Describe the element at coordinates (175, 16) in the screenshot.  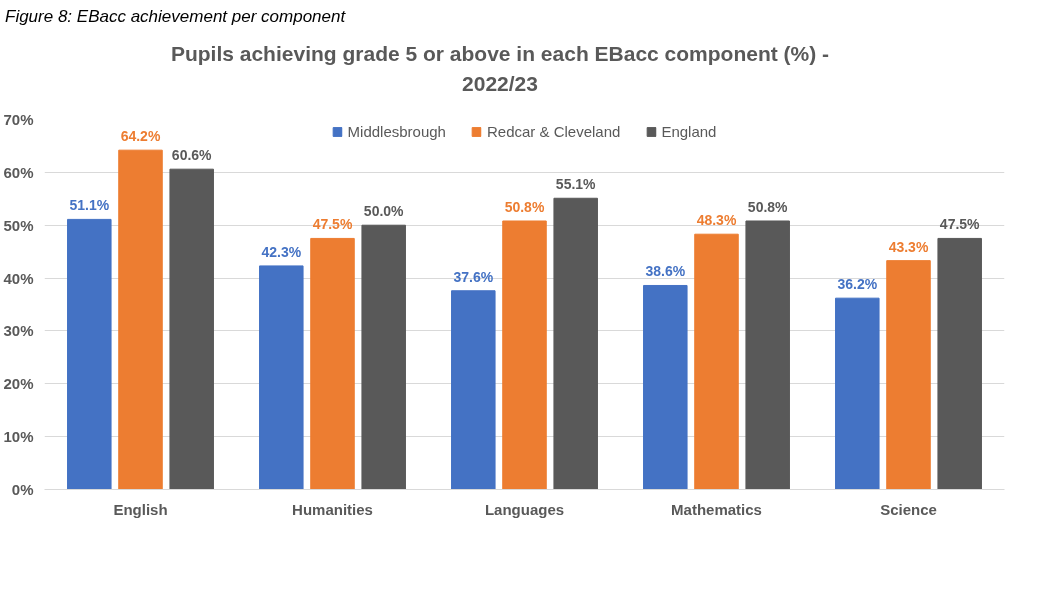
I see `caption: Figure 8: EBacc achievement per component` at that location.